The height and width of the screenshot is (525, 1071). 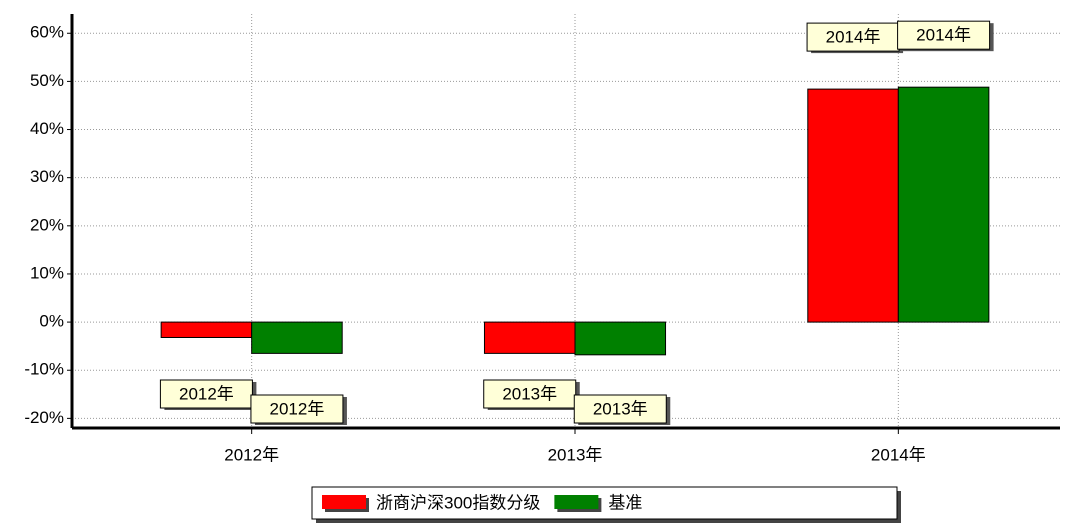 What do you see at coordinates (47, 272) in the screenshot?
I see `y-tick-label: 10%` at bounding box center [47, 272].